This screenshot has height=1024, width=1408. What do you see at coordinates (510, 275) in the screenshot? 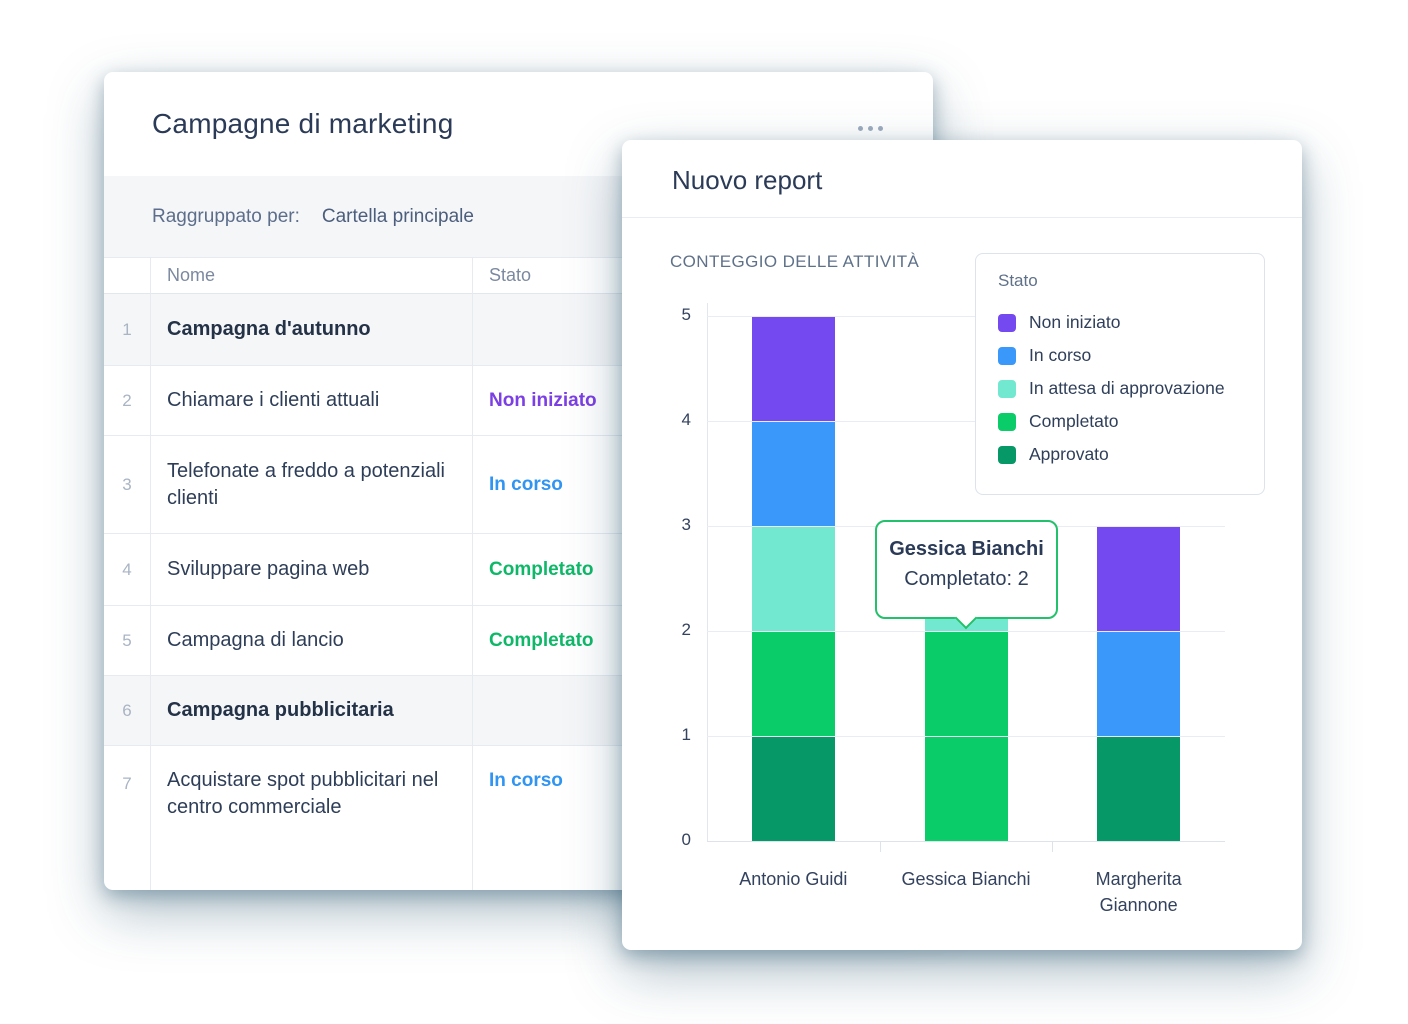
I see `column-header-status: Stato` at bounding box center [510, 275].